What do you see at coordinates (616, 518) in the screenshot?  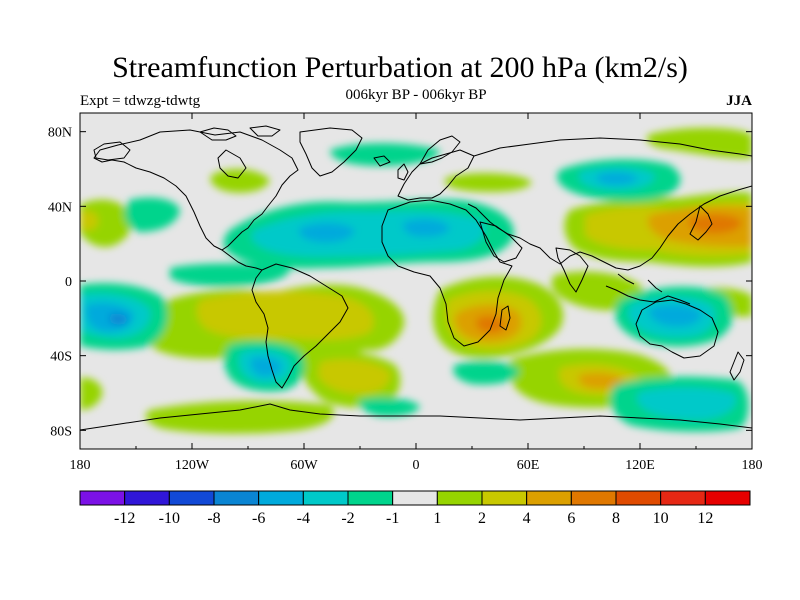 I see `colorbar-label: 8` at bounding box center [616, 518].